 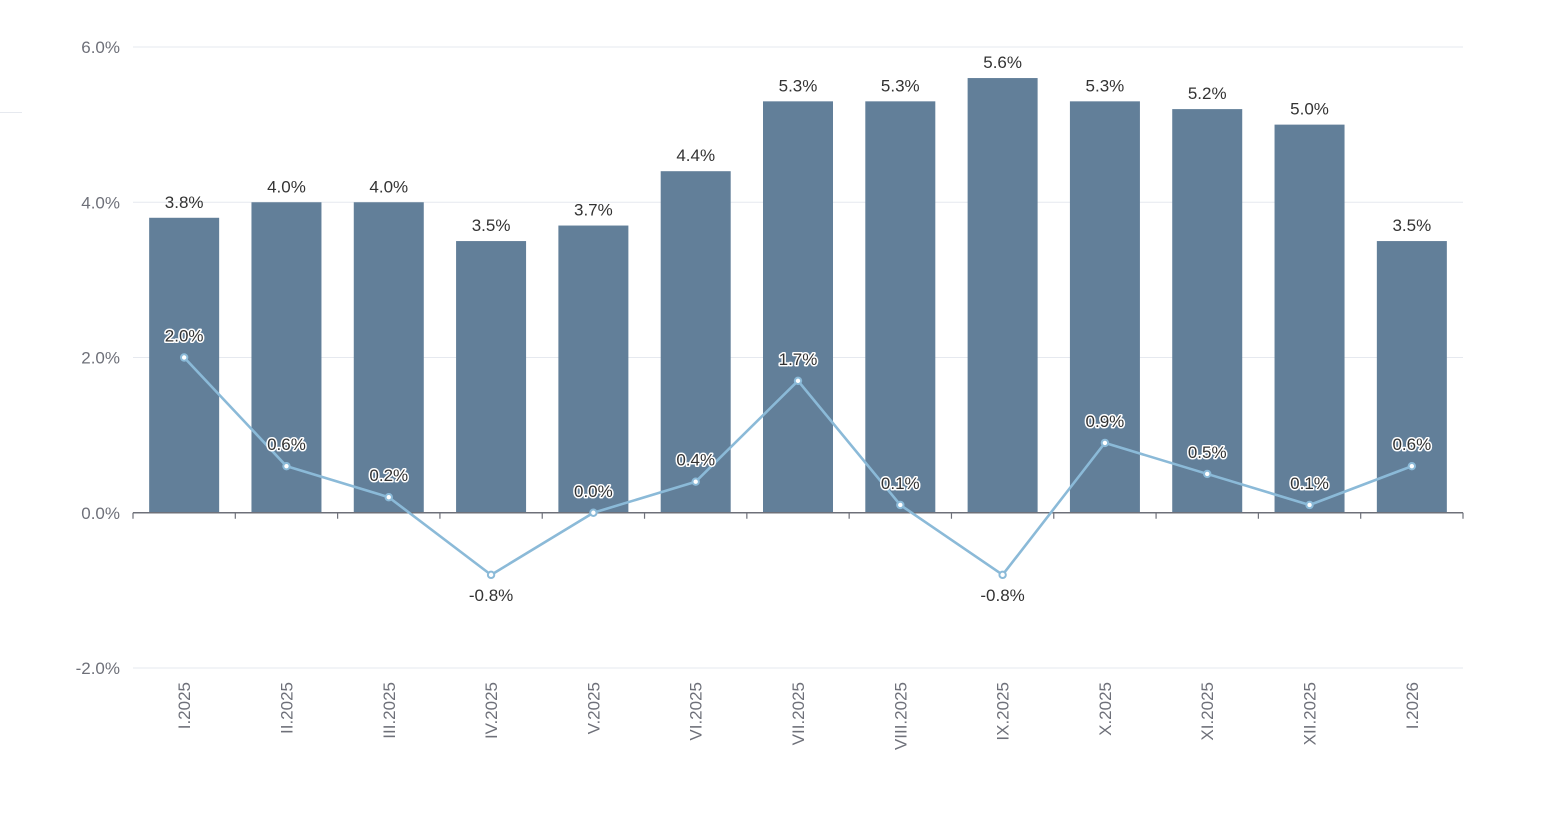 What do you see at coordinates (389, 710) in the screenshot?
I see `x-tick-label: III.2025` at bounding box center [389, 710].